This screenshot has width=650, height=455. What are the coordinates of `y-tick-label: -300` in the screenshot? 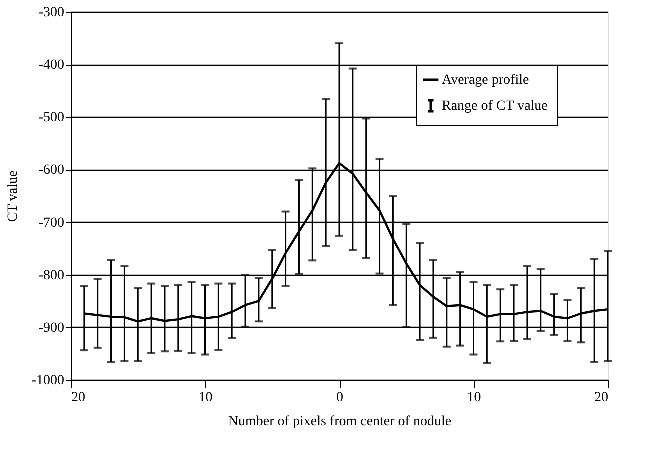 It's located at (51, 13).